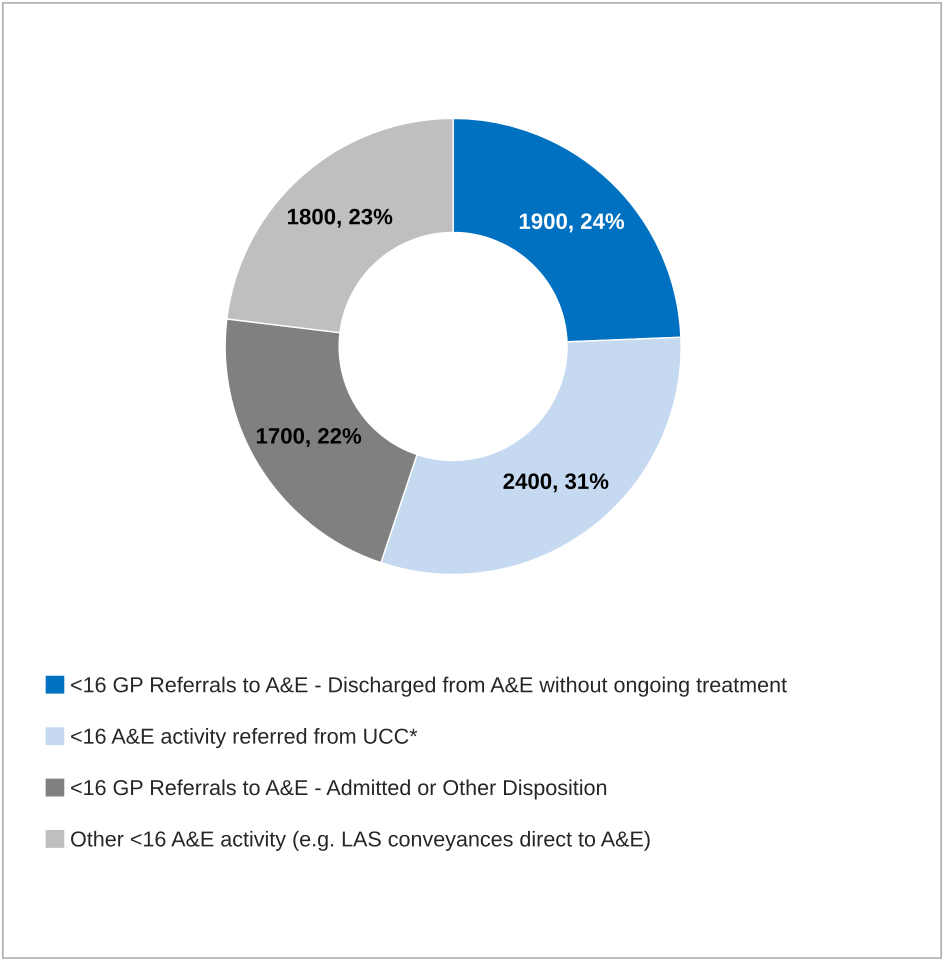  What do you see at coordinates (555, 482) in the screenshot?
I see `data-label: 2400, 31%` at bounding box center [555, 482].